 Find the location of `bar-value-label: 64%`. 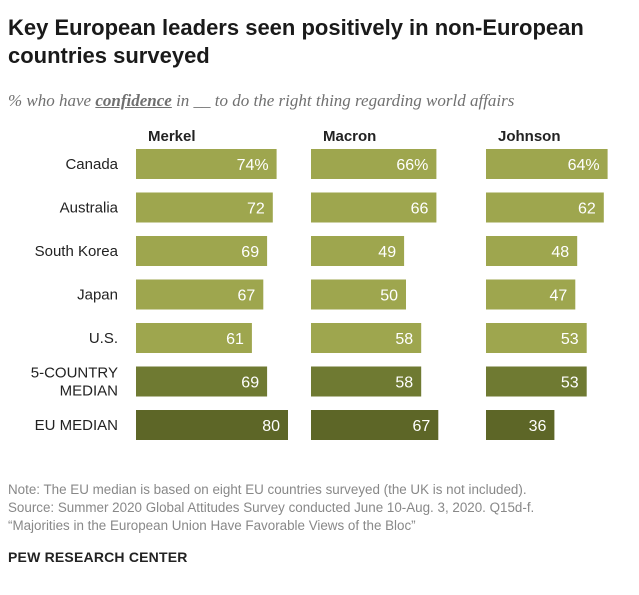

bar-value-label: 64% is located at coordinates (584, 165).